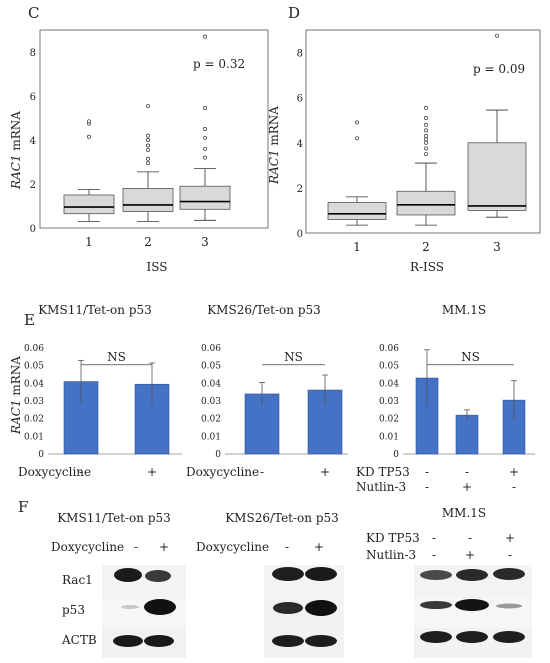 This screenshot has height=663, width=550. Describe the element at coordinates (389, 402) in the screenshot. I see `bar-e3-ytick-3: 0.03` at that location.